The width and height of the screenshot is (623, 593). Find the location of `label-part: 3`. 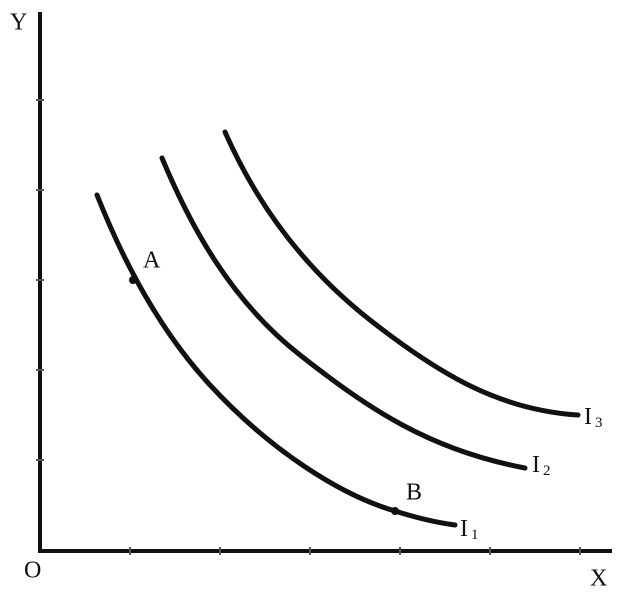

label-part: 3 is located at coordinates (599, 423).